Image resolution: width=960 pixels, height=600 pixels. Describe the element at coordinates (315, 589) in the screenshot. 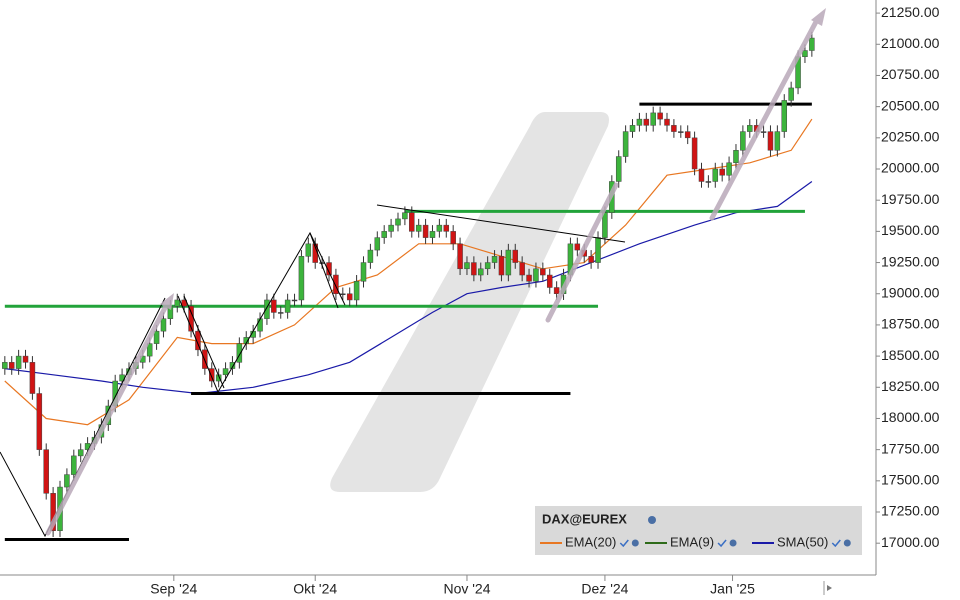

I see `x-tick-label: Okt '24` at that location.